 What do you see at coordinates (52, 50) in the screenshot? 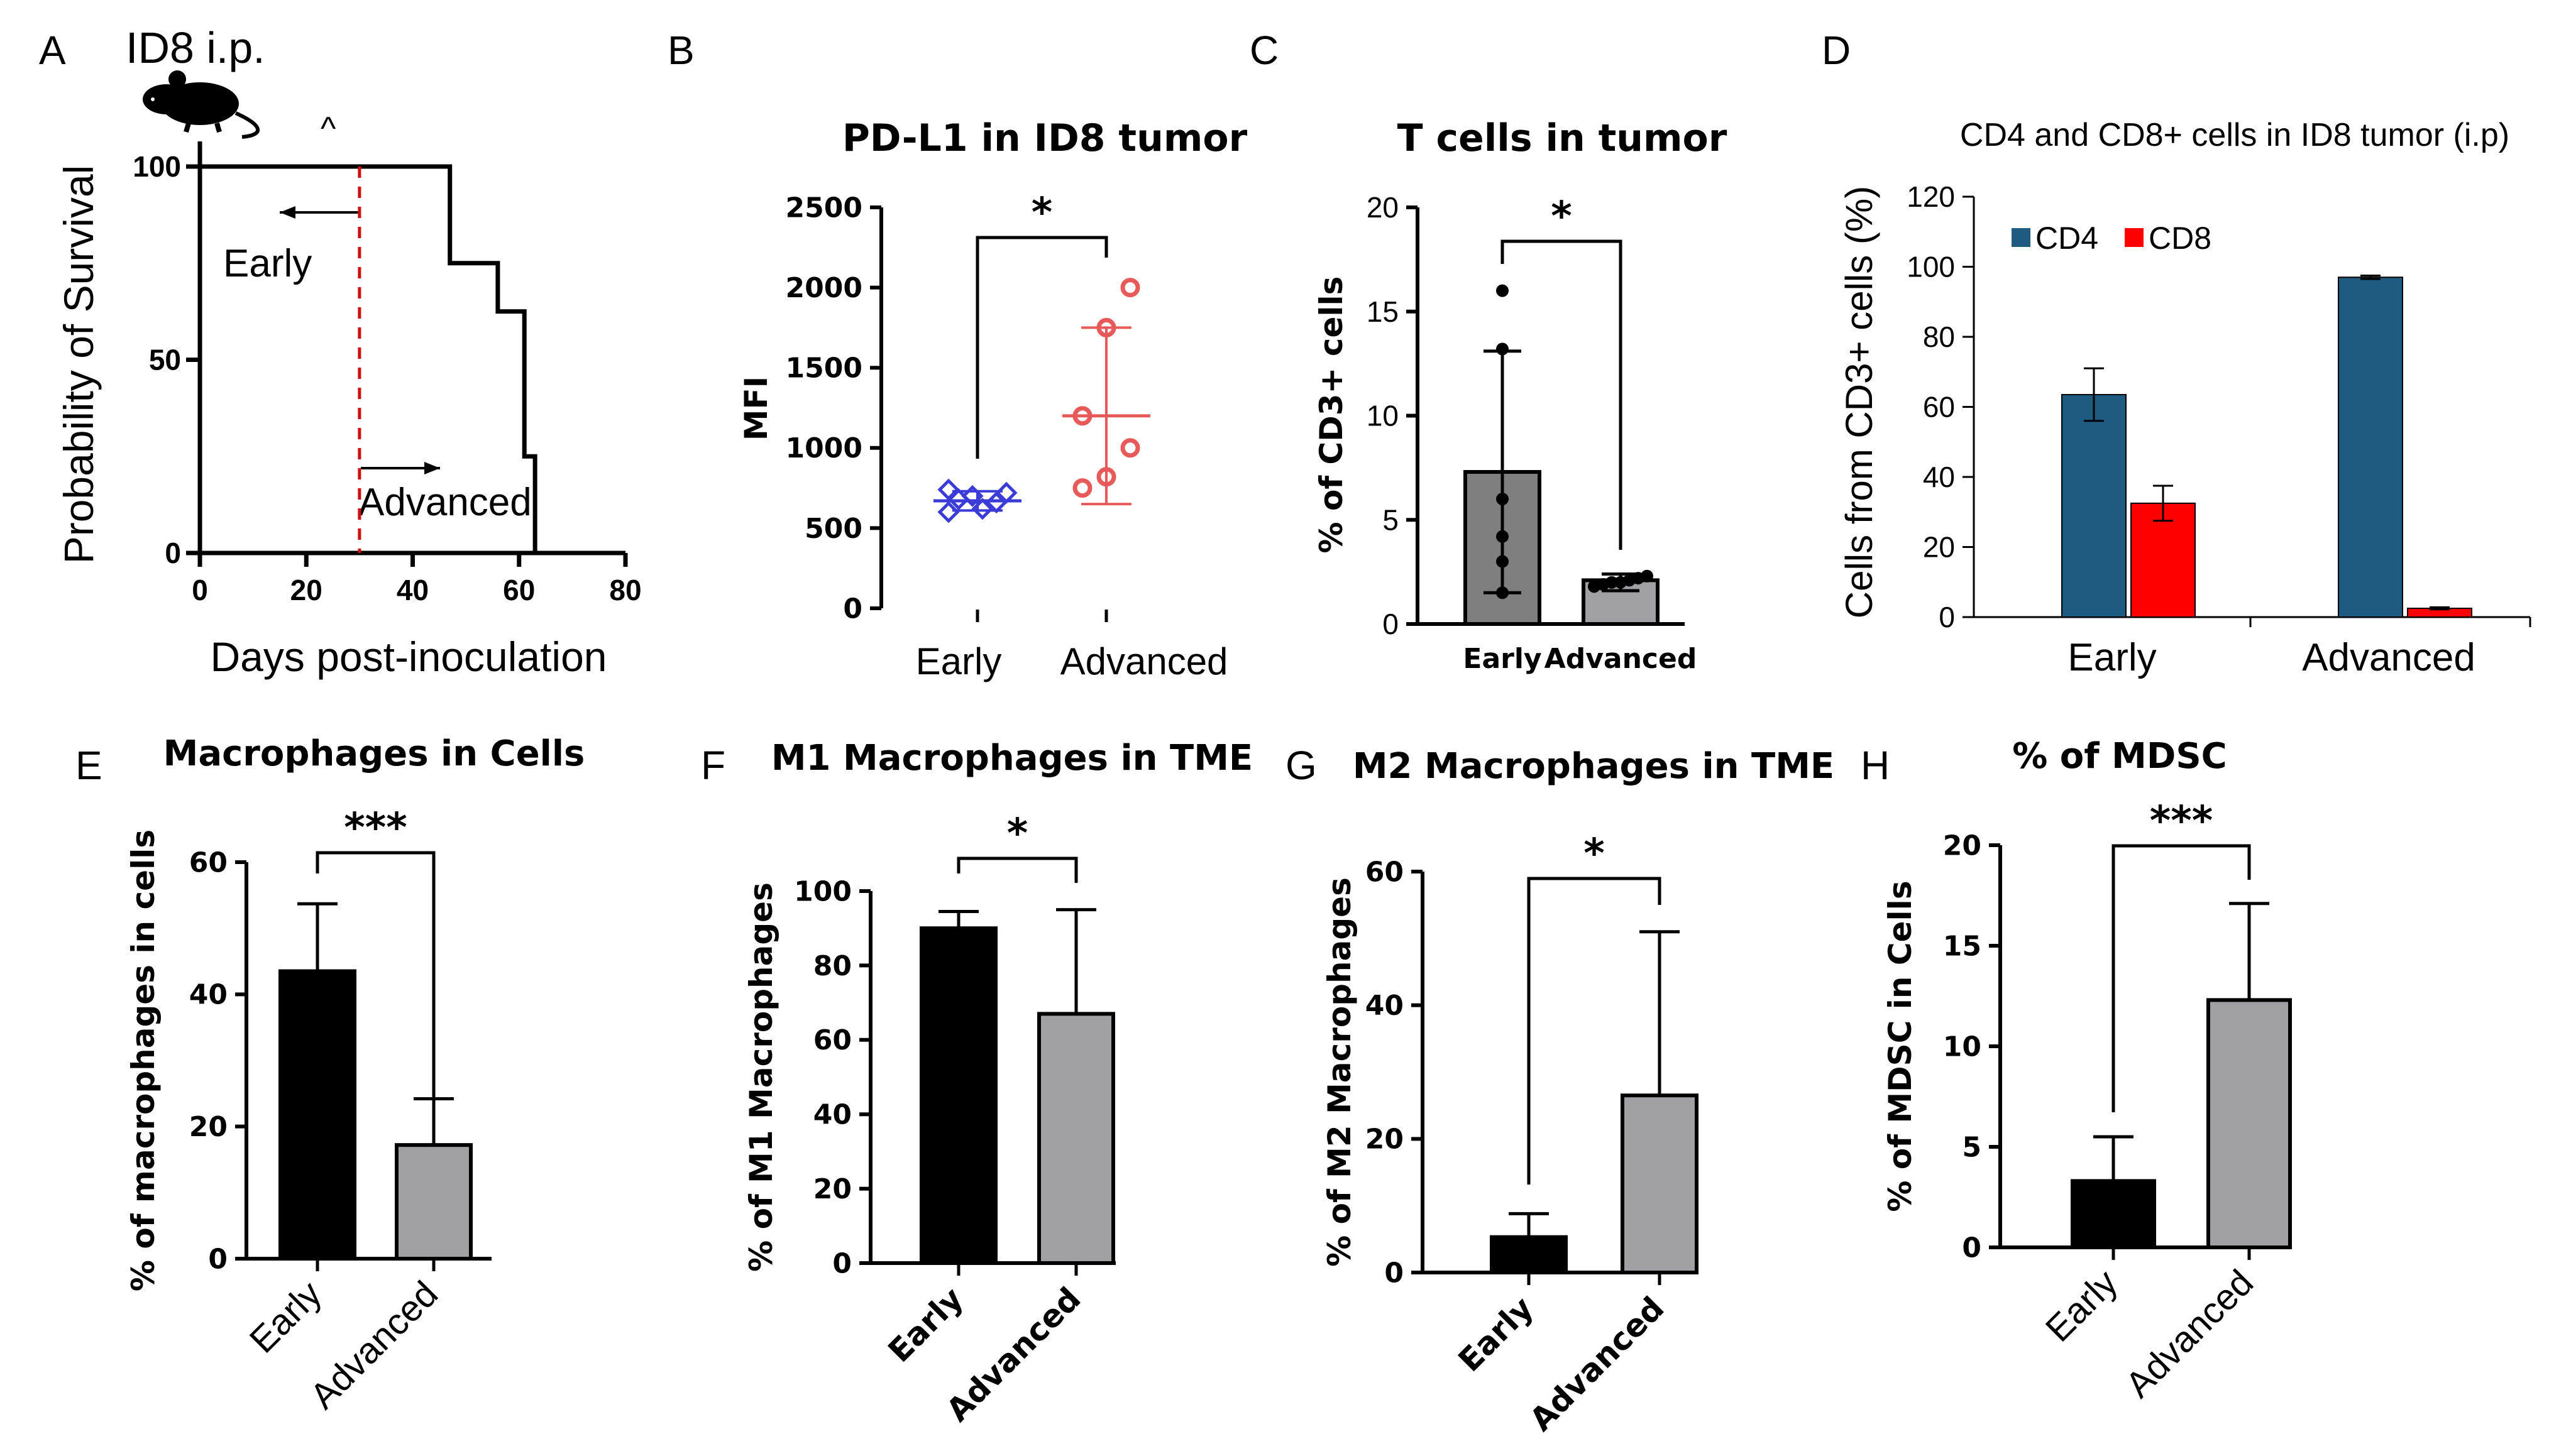
I see `panel-letter-a: A` at bounding box center [52, 50].